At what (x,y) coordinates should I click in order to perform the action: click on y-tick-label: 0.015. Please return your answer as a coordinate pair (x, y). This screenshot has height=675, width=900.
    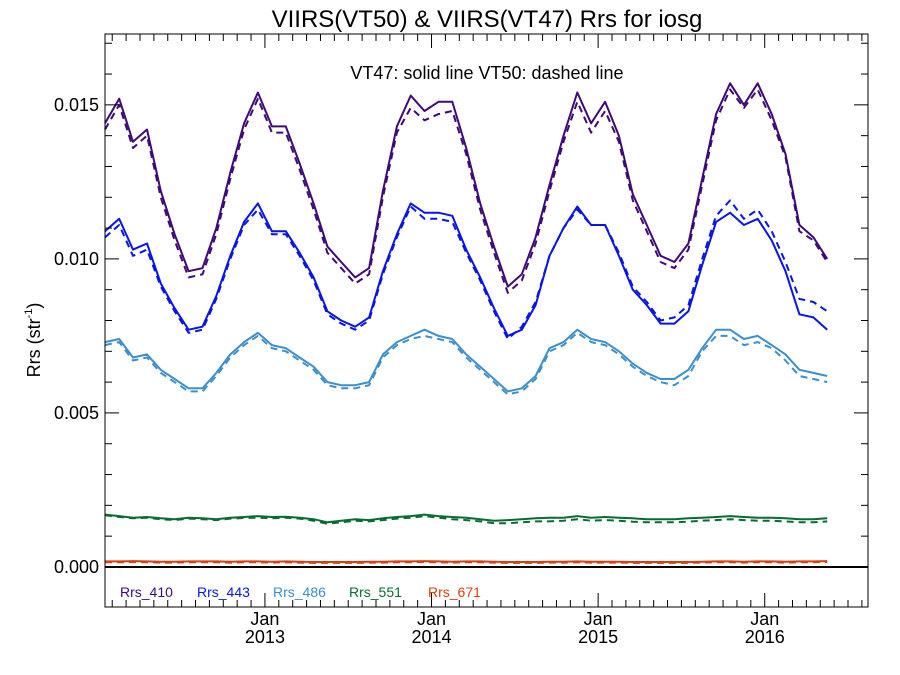
    Looking at the image, I should click on (76, 105).